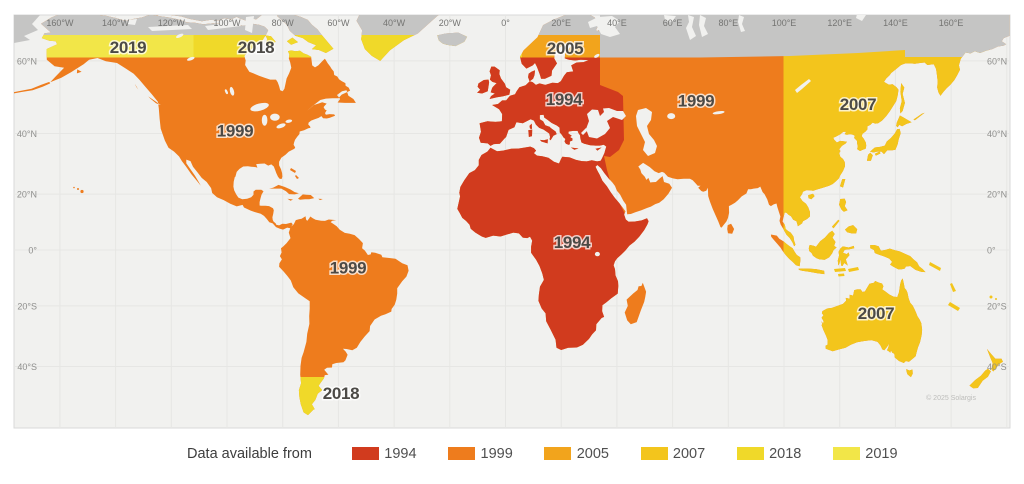  I want to click on svg-text: 2005, so click(565, 48).